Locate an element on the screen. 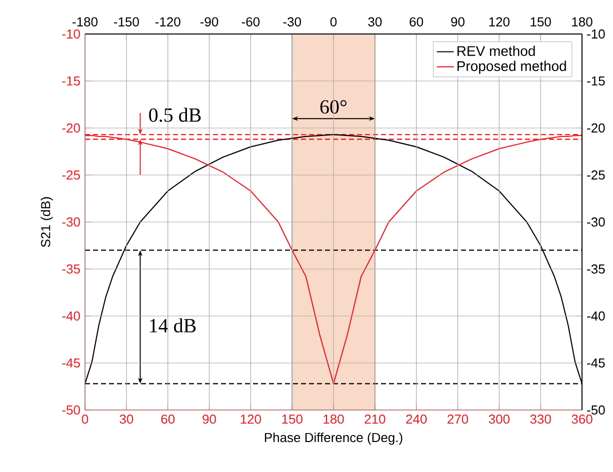 This screenshot has width=613, height=472. x-axis-title: Phase Difference (Deg.) is located at coordinates (333, 438).